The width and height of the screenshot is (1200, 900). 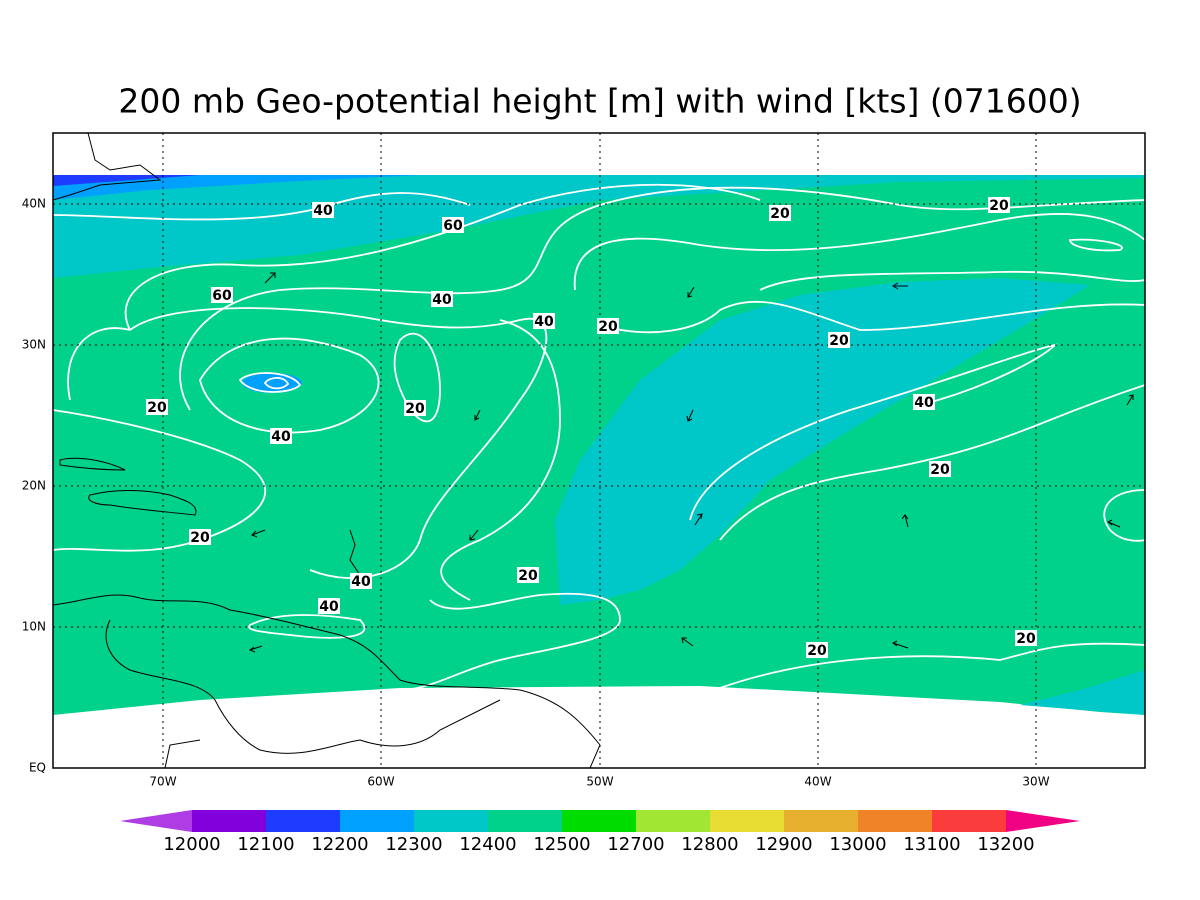 I want to click on colorbar-label: 12400, so click(x=487, y=844).